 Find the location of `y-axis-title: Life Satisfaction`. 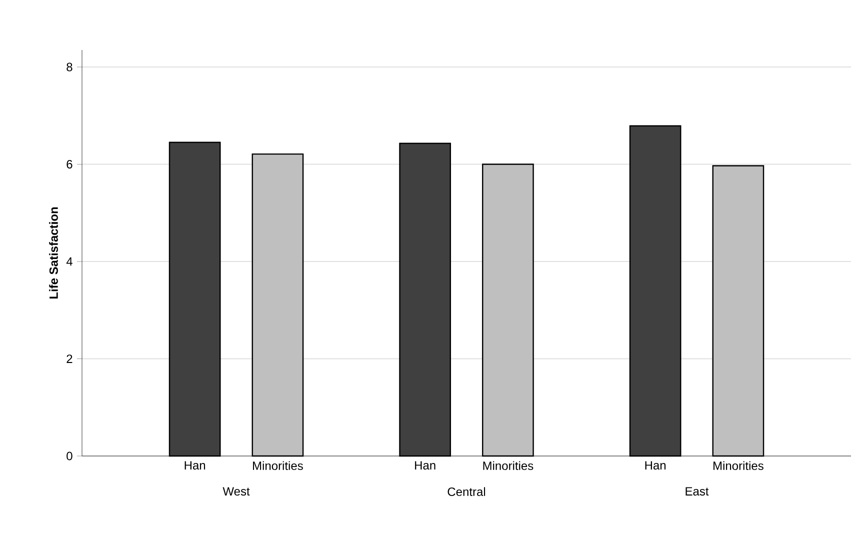

y-axis-title: Life Satisfaction is located at coordinates (53, 253).